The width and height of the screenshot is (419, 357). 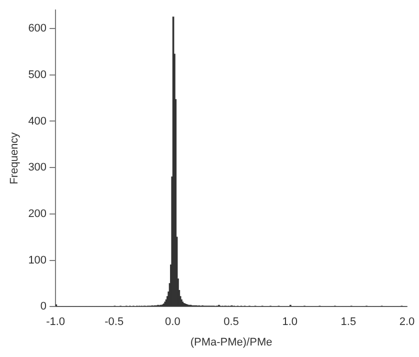 What do you see at coordinates (37, 121) in the screenshot?
I see `y-tick-label: 400` at bounding box center [37, 121].